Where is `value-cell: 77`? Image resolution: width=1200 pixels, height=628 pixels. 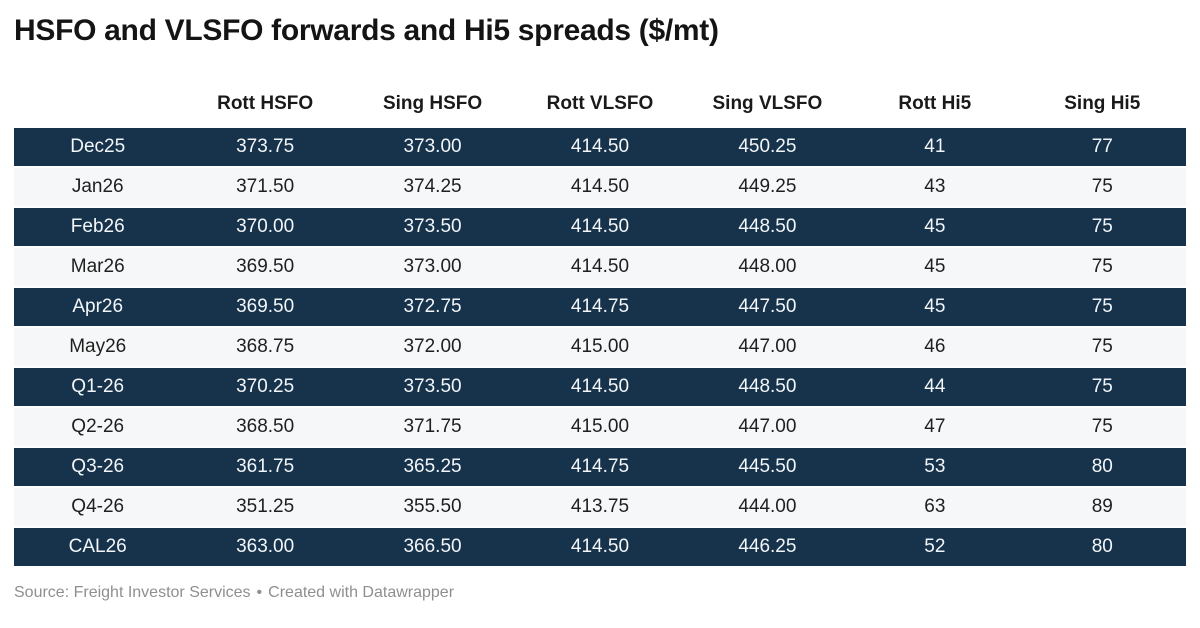 value-cell: 77 is located at coordinates (1102, 147).